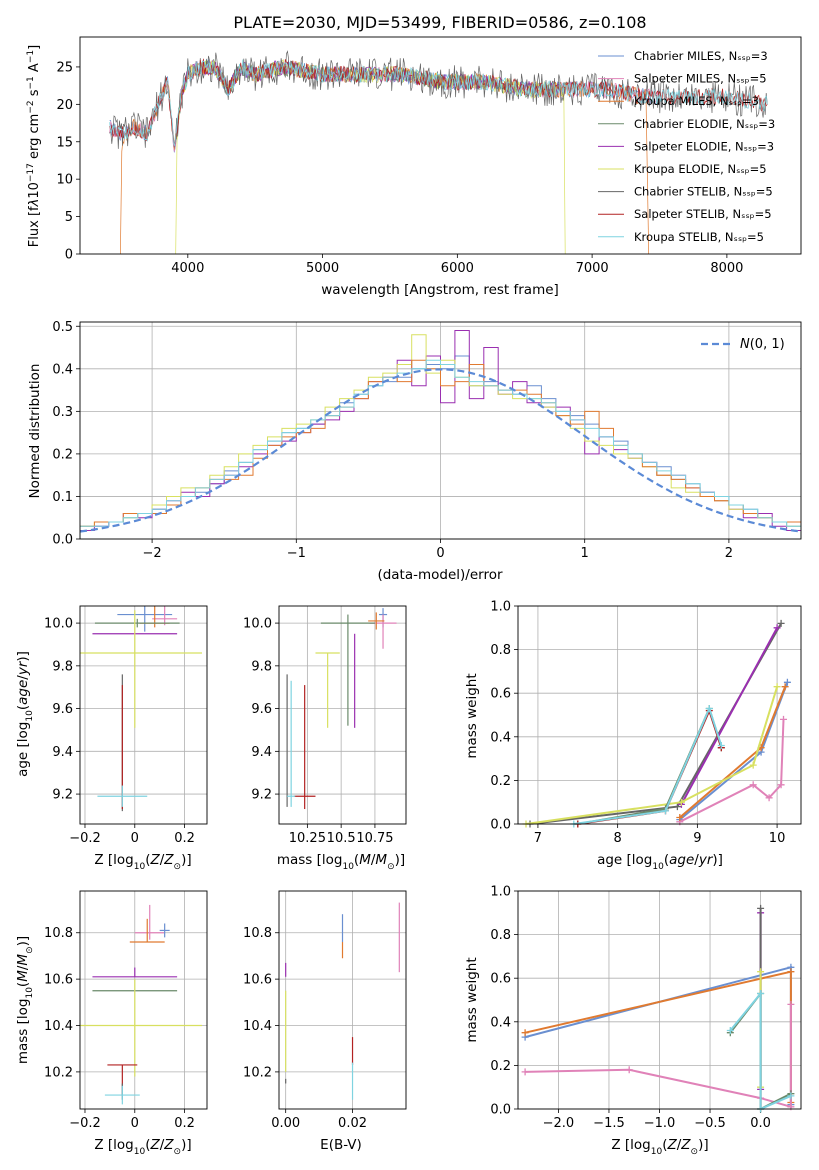 The image size is (819, 1170). What do you see at coordinates (700, 169) in the screenshot?
I see `legend-entry: Kroupa ELODIE, Nₛₛₚ=5` at bounding box center [700, 169].